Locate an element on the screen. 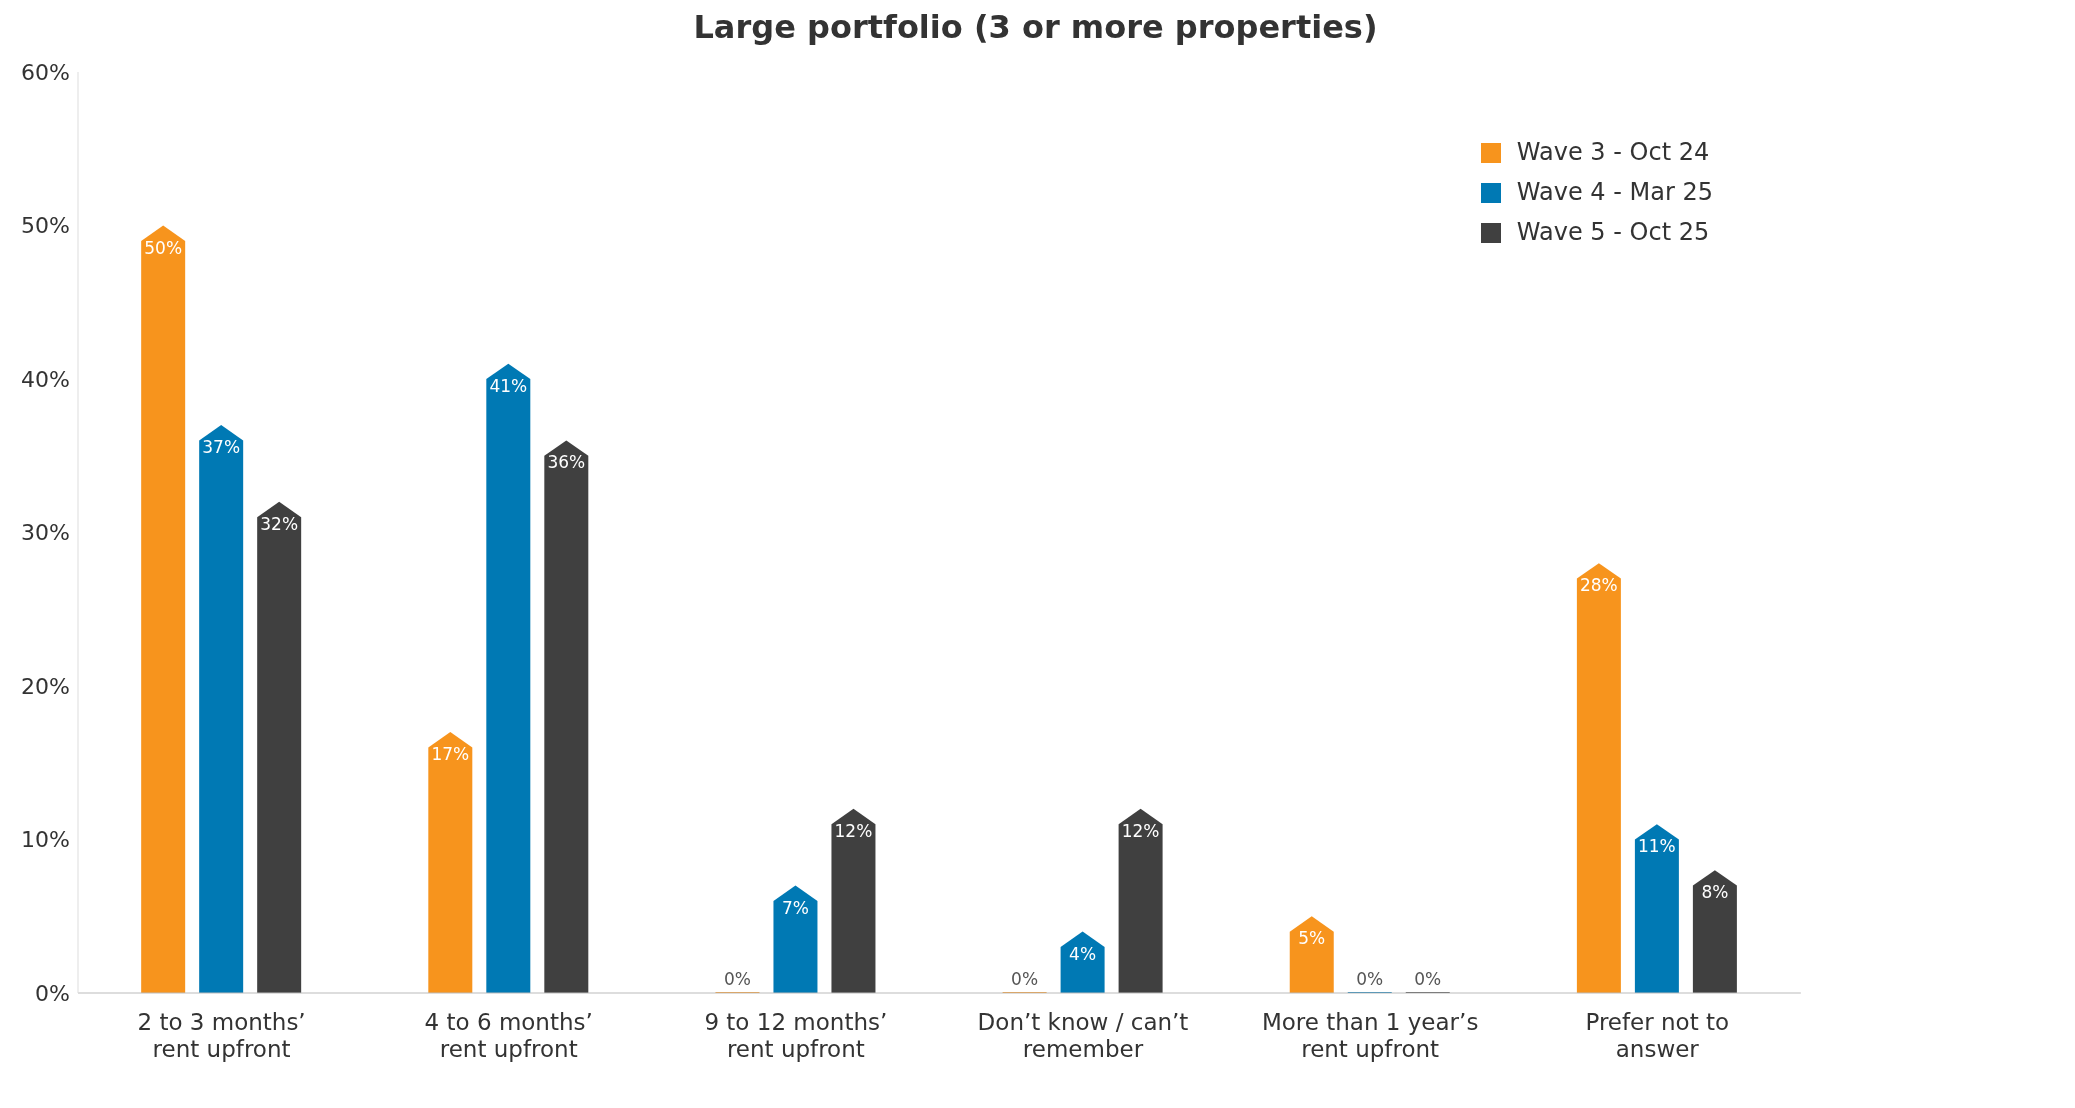 This screenshot has height=1108, width=2075. legend-label: Wave 3 - Oct 24 is located at coordinates (1613, 152).